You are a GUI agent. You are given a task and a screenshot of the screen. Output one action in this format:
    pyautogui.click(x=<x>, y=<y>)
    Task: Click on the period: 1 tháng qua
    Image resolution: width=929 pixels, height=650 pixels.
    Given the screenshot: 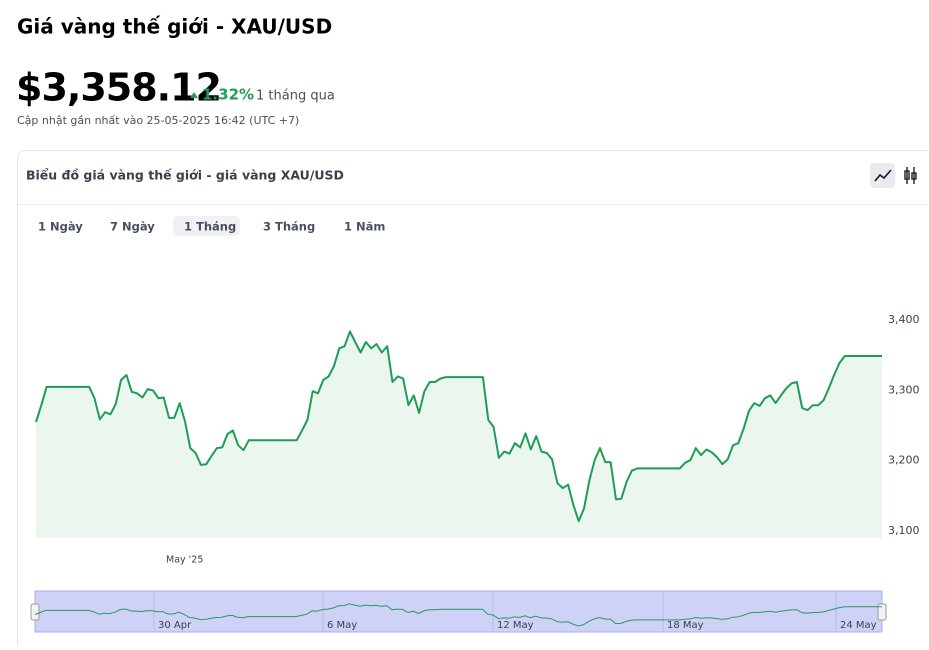 What is the action you would take?
    pyautogui.click(x=295, y=96)
    